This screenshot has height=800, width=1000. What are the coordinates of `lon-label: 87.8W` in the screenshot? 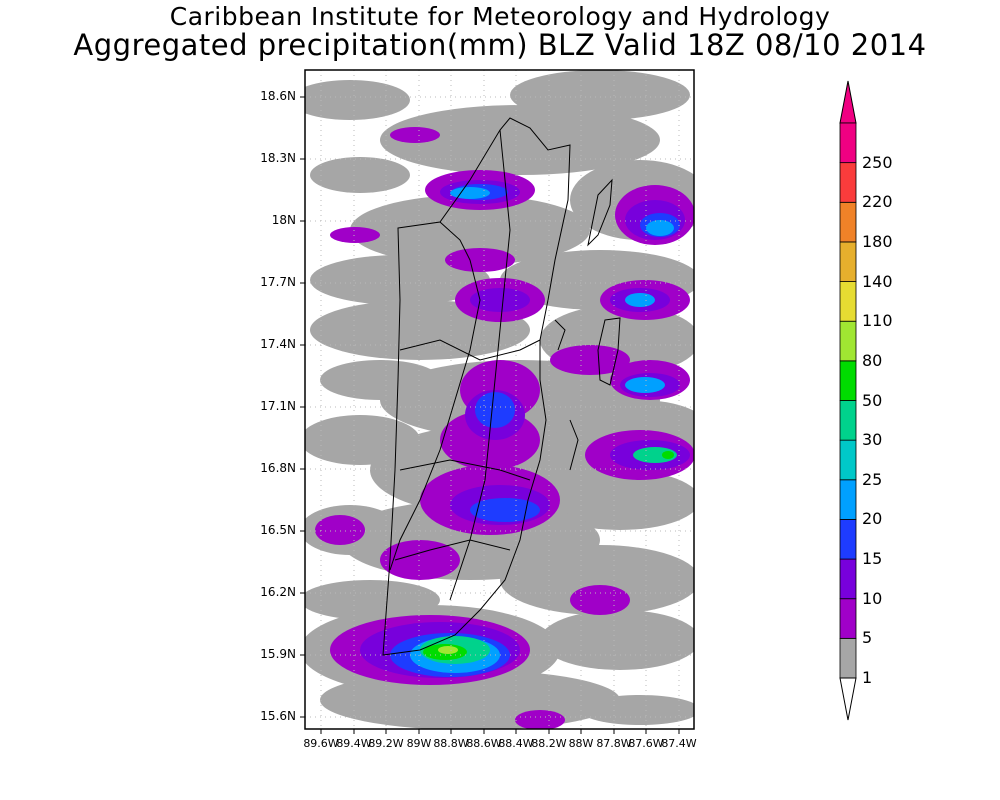 It's located at (614, 743).